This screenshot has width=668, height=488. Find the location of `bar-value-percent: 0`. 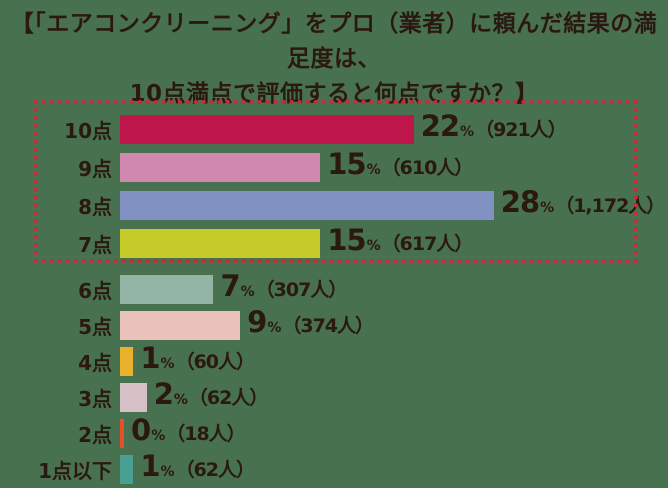

bar-value-percent: 0 is located at coordinates (141, 430).